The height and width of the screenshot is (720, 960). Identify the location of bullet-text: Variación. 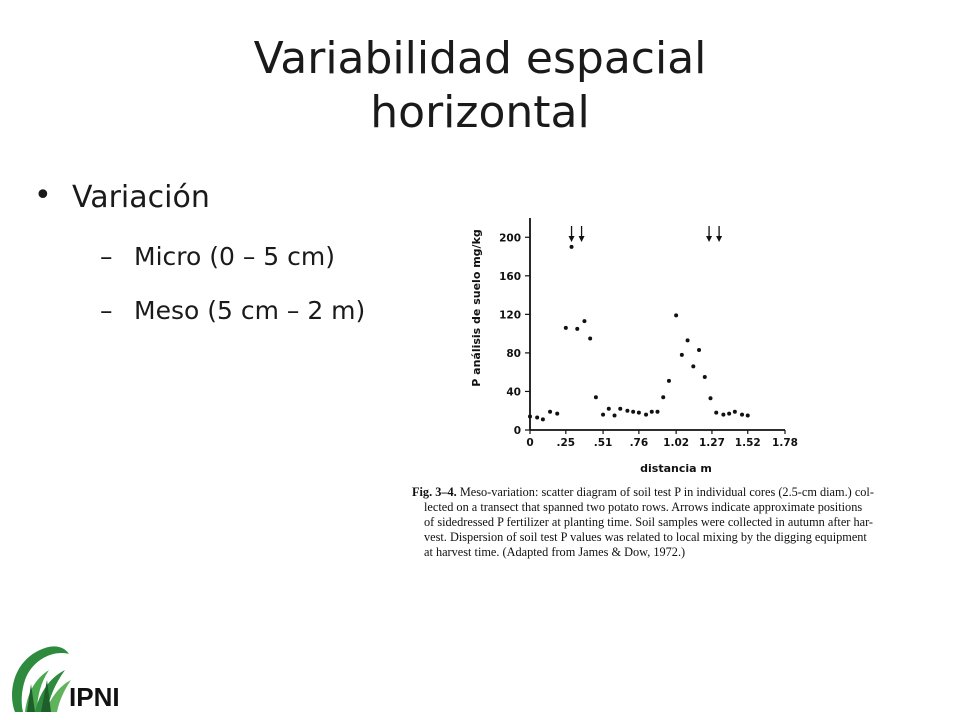
(141, 197).